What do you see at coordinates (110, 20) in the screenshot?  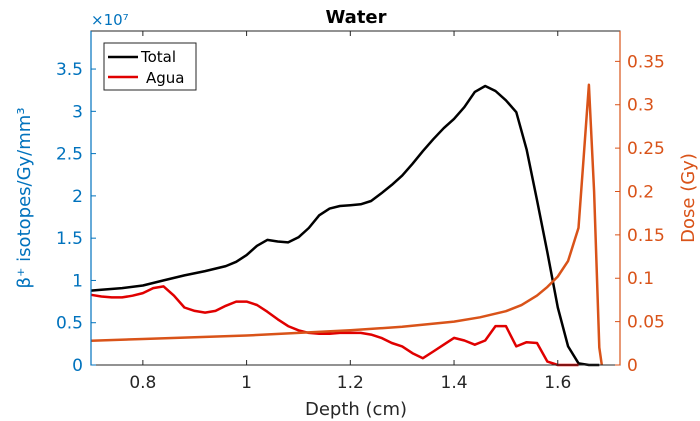 I see `left-axis-exponent: ×10⁷` at bounding box center [110, 20].